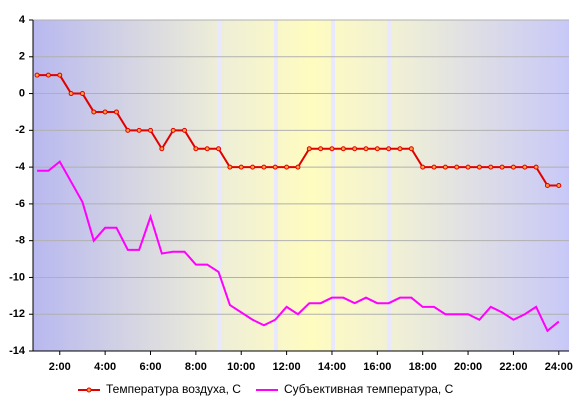 The height and width of the screenshot is (413, 578). What do you see at coordinates (377, 367) in the screenshot?
I see `x-tick-label: 16:00` at bounding box center [377, 367].